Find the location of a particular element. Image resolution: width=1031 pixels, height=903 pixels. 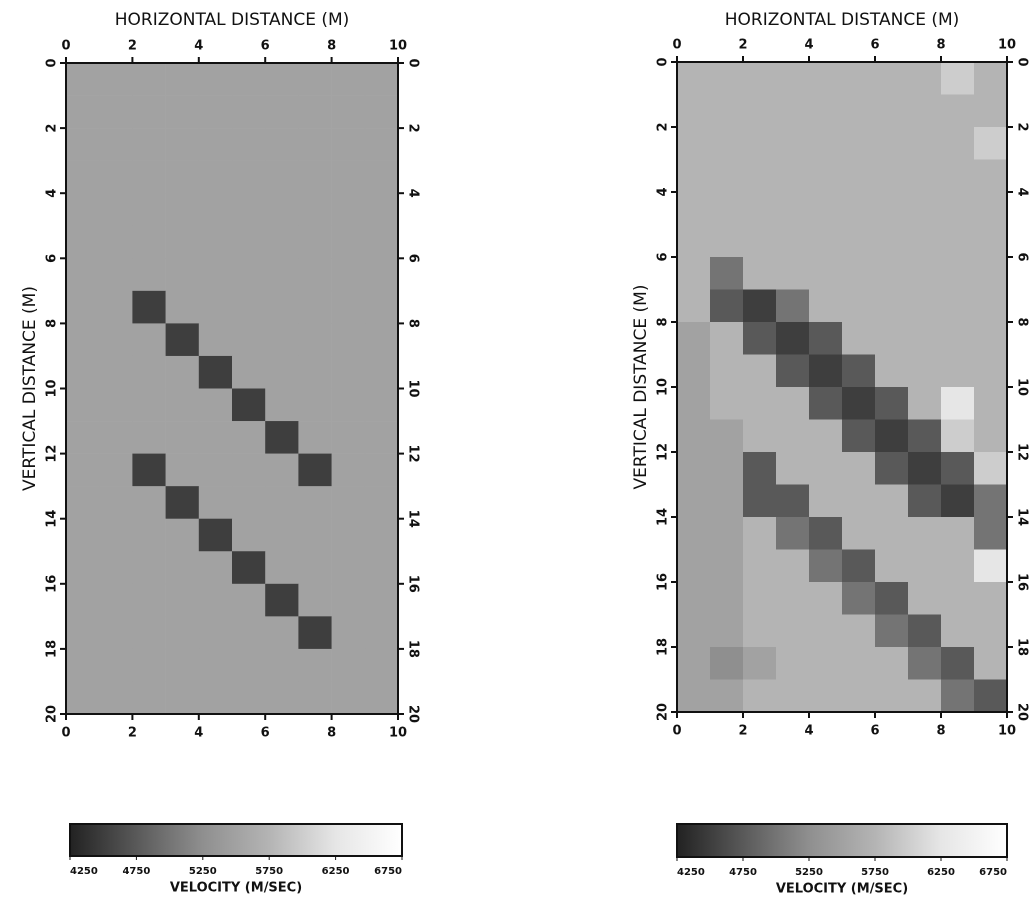

y-tick-label-left: 18 is located at coordinates (52, 649).